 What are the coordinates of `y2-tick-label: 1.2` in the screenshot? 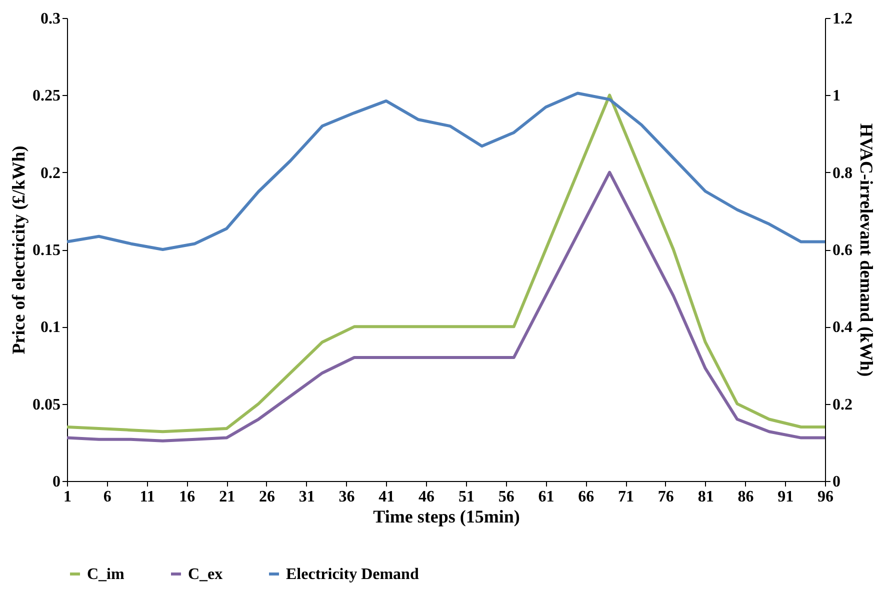 It's located at (842, 19).